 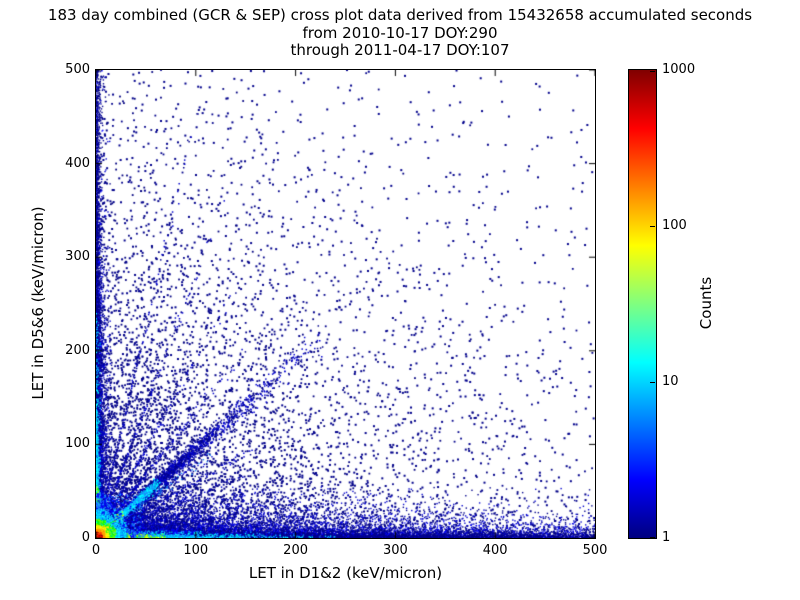 I want to click on y-tick-label: 200, so click(x=77, y=350).